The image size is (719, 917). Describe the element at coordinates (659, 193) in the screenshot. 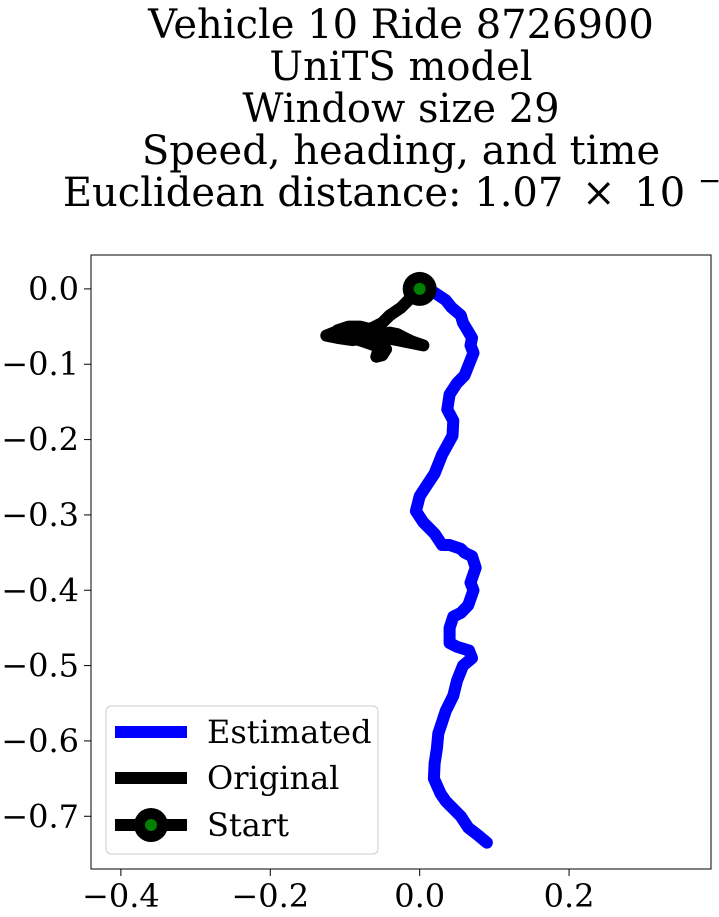

I see `distance-base: 10` at that location.